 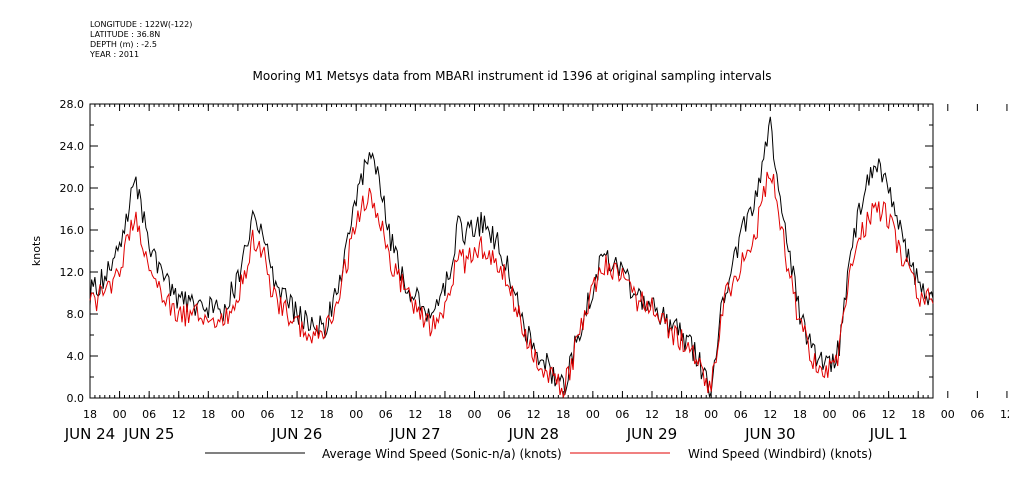 What do you see at coordinates (72, 230) in the screenshot?
I see `y-tick-label: 16.0` at bounding box center [72, 230].